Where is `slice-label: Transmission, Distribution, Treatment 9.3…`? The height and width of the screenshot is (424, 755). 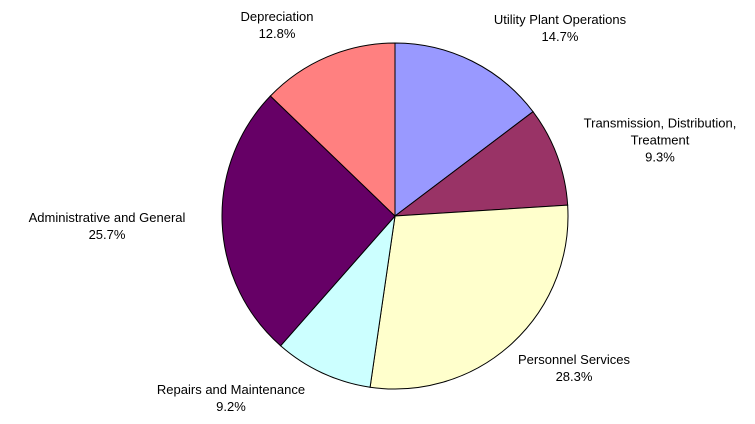
slice-label: Transmission, Distribution, Treatment 9.3… is located at coordinates (660, 140).